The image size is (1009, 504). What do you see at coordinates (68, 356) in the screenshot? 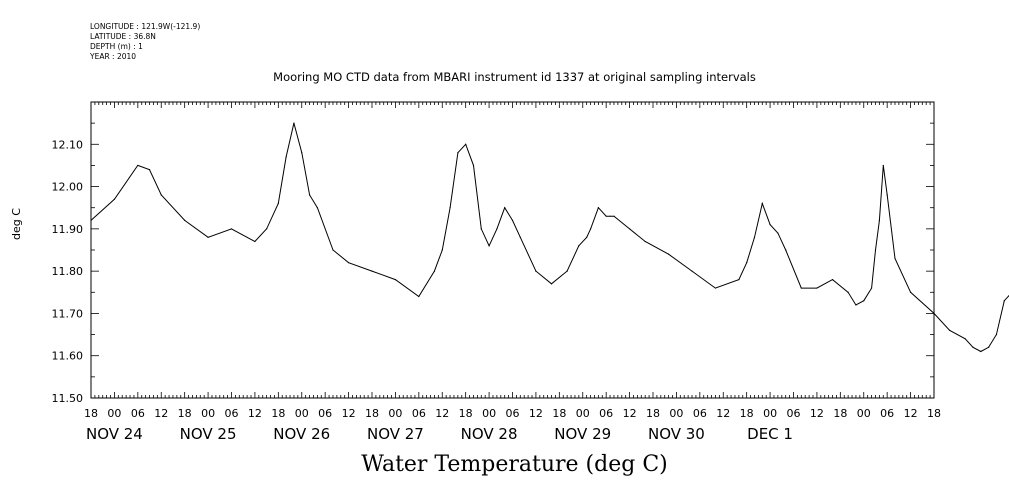
I see `y-tick-label: 11.60` at bounding box center [68, 356].